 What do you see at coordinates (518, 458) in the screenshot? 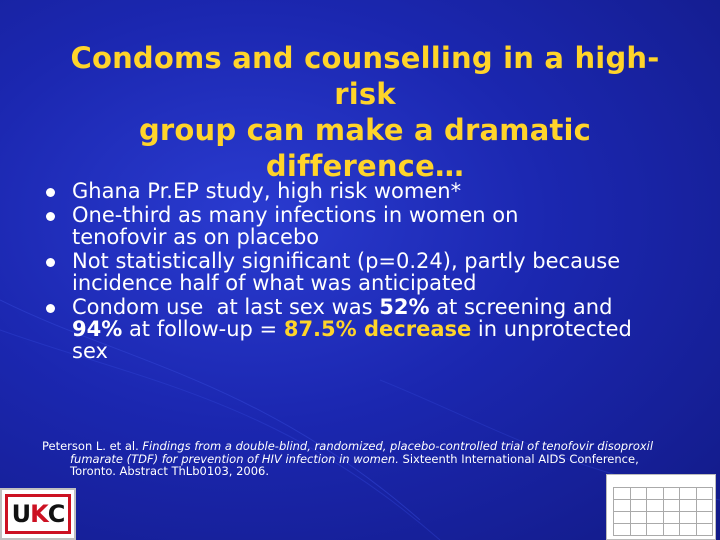
I see `reference-conference: Sixteenth International AIDS Conference,` at bounding box center [518, 458].